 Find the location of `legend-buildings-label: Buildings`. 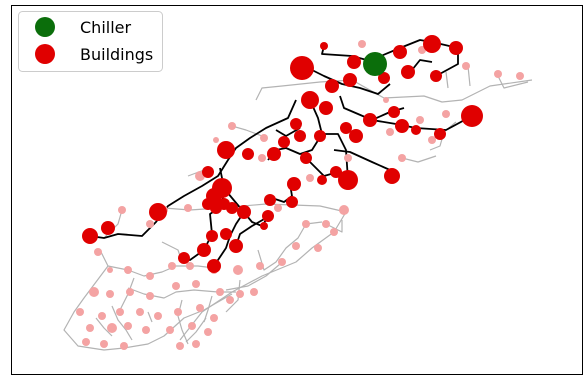

legend-buildings-label: Buildings is located at coordinates (116, 54).